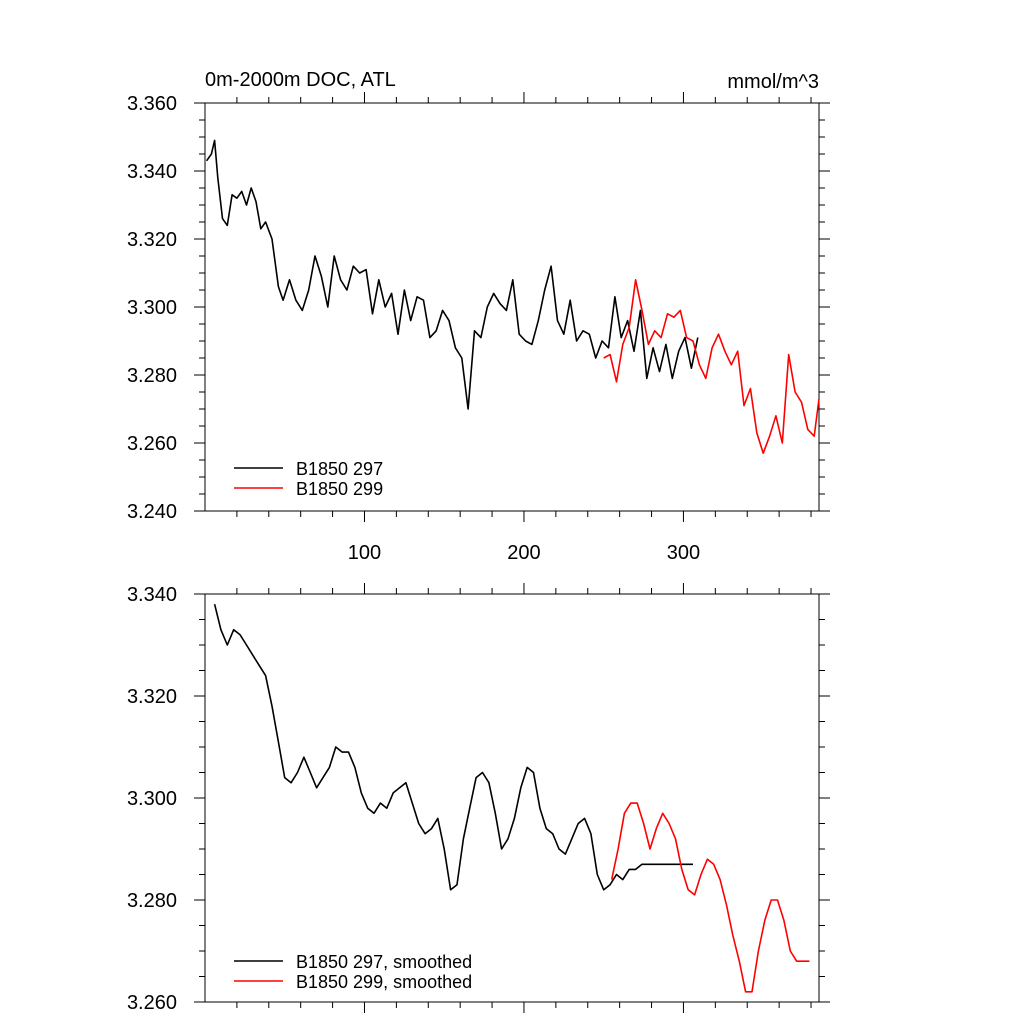 The image size is (1024, 1024). I want to click on legend-label-2: B1850 299, smoothed, so click(384, 982).